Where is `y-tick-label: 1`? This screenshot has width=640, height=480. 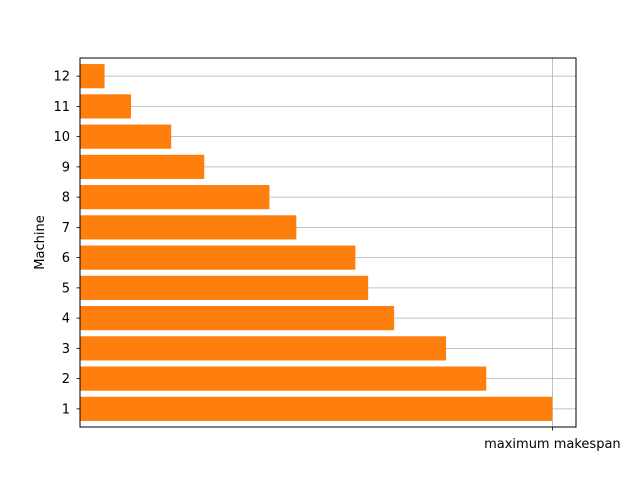
y-tick-label: 1 is located at coordinates (66, 409).